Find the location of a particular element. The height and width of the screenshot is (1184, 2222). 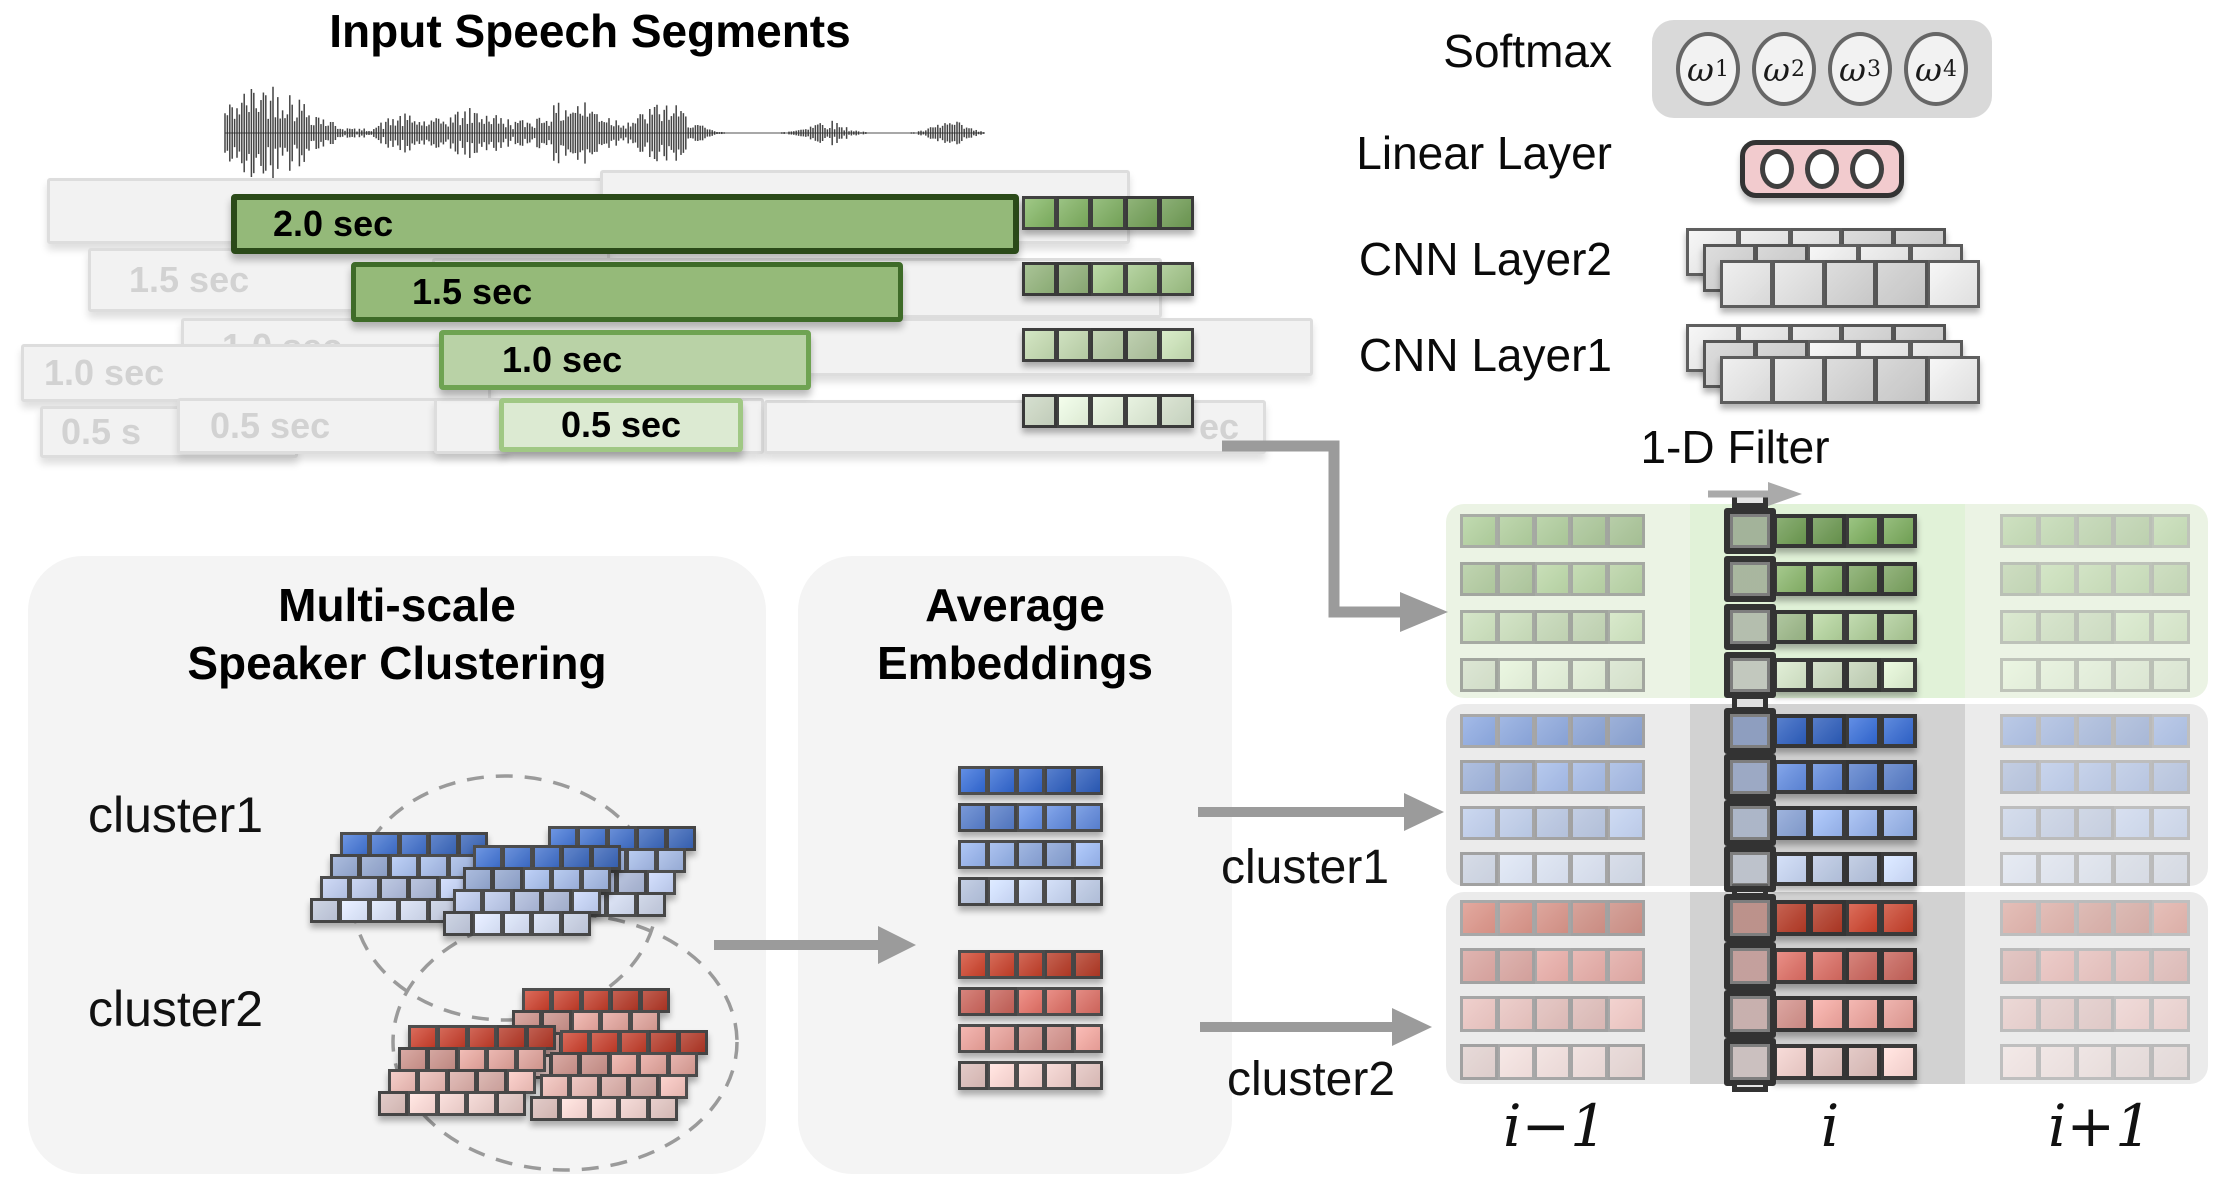

cluster1-pyramid-c-row4 is located at coordinates (517, 923).